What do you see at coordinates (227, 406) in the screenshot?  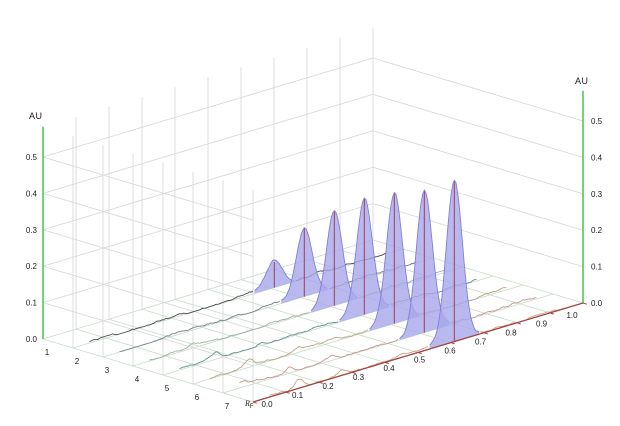 I see `track-label: 7` at bounding box center [227, 406].